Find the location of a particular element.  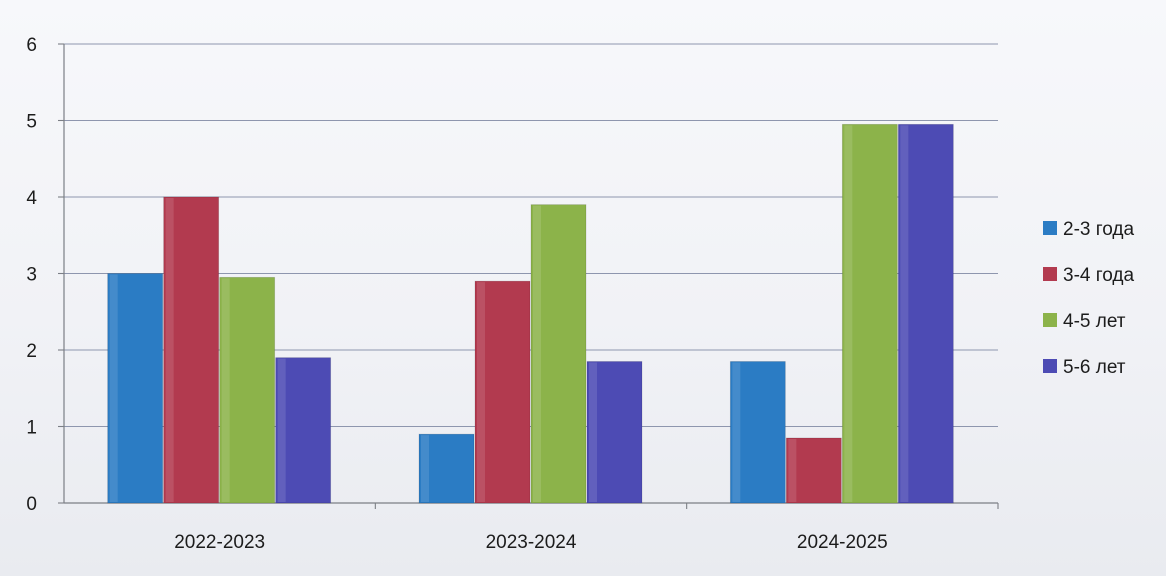

y-tick-label: 3 is located at coordinates (31, 275).